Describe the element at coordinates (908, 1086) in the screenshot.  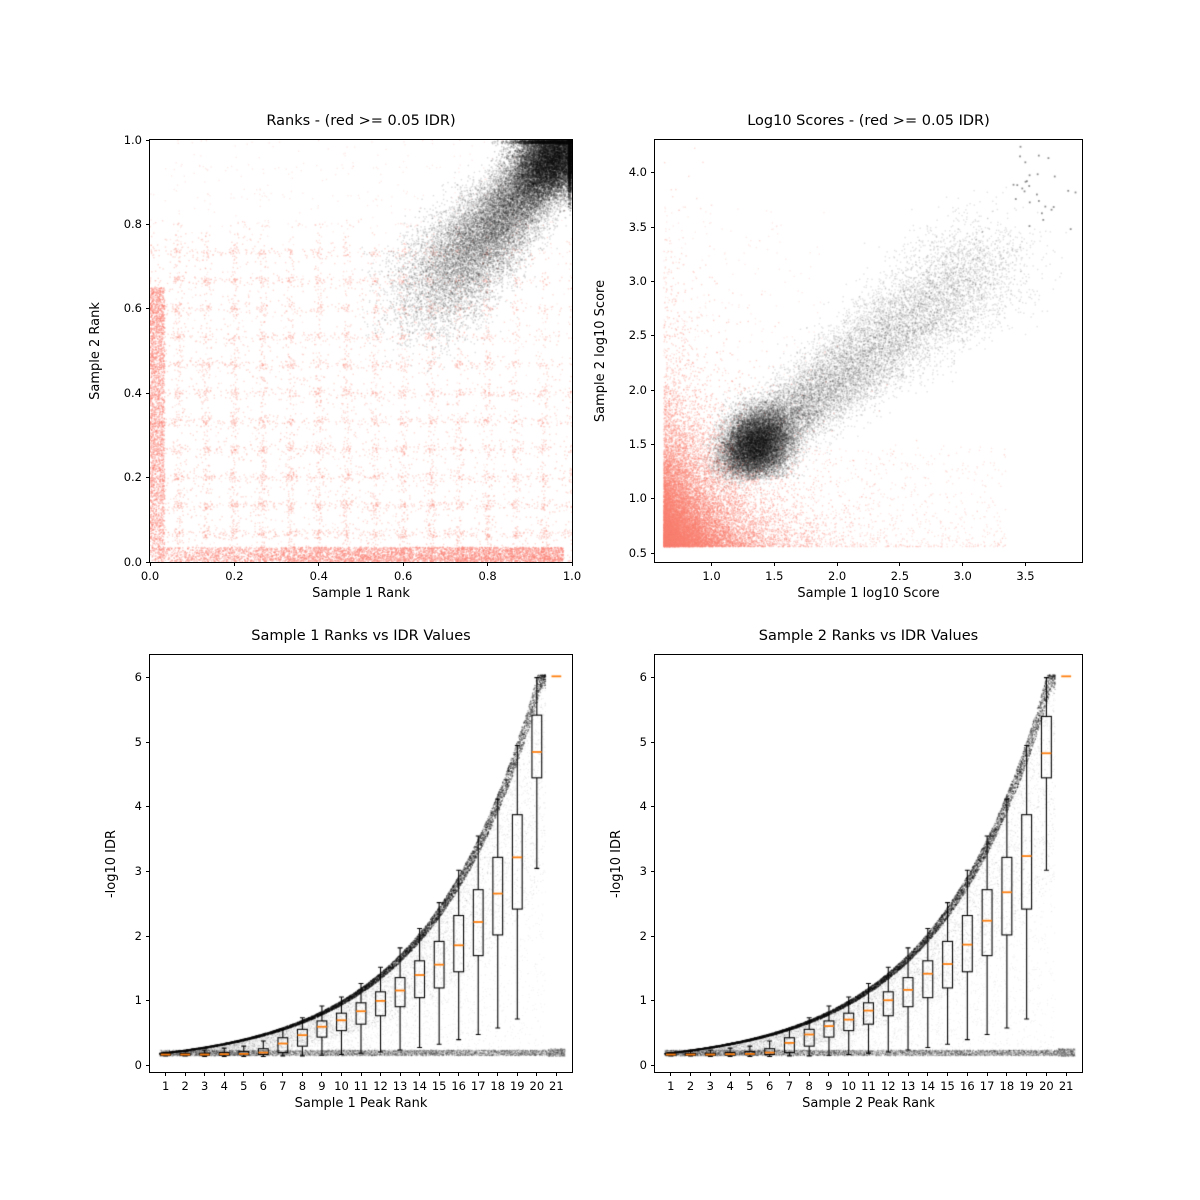
I see `x-tick-label: 13` at that location.